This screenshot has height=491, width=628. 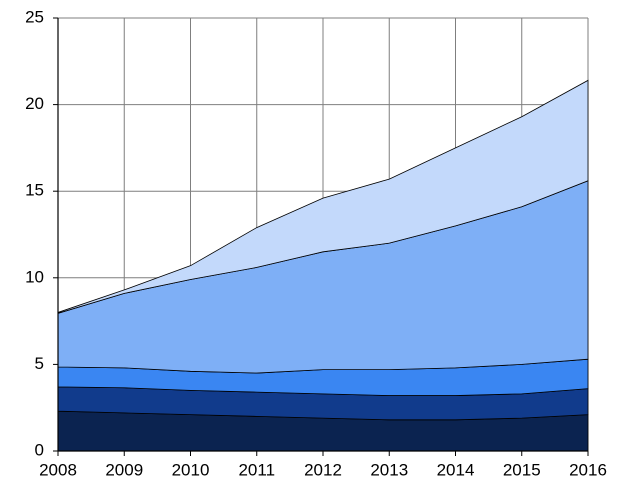 I want to click on y-tick-label: 25, so click(x=34, y=16).